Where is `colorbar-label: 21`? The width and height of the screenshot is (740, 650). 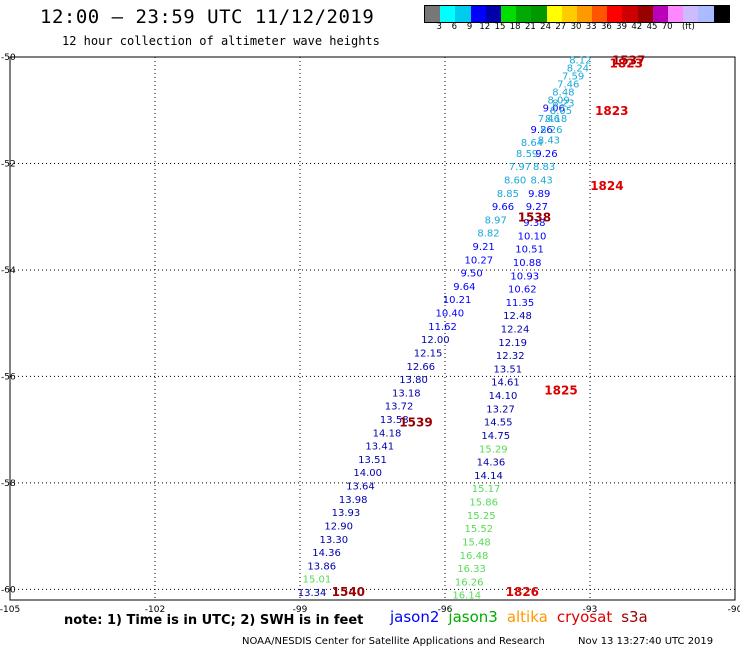 colorbar-label: 21 is located at coordinates (530, 27).